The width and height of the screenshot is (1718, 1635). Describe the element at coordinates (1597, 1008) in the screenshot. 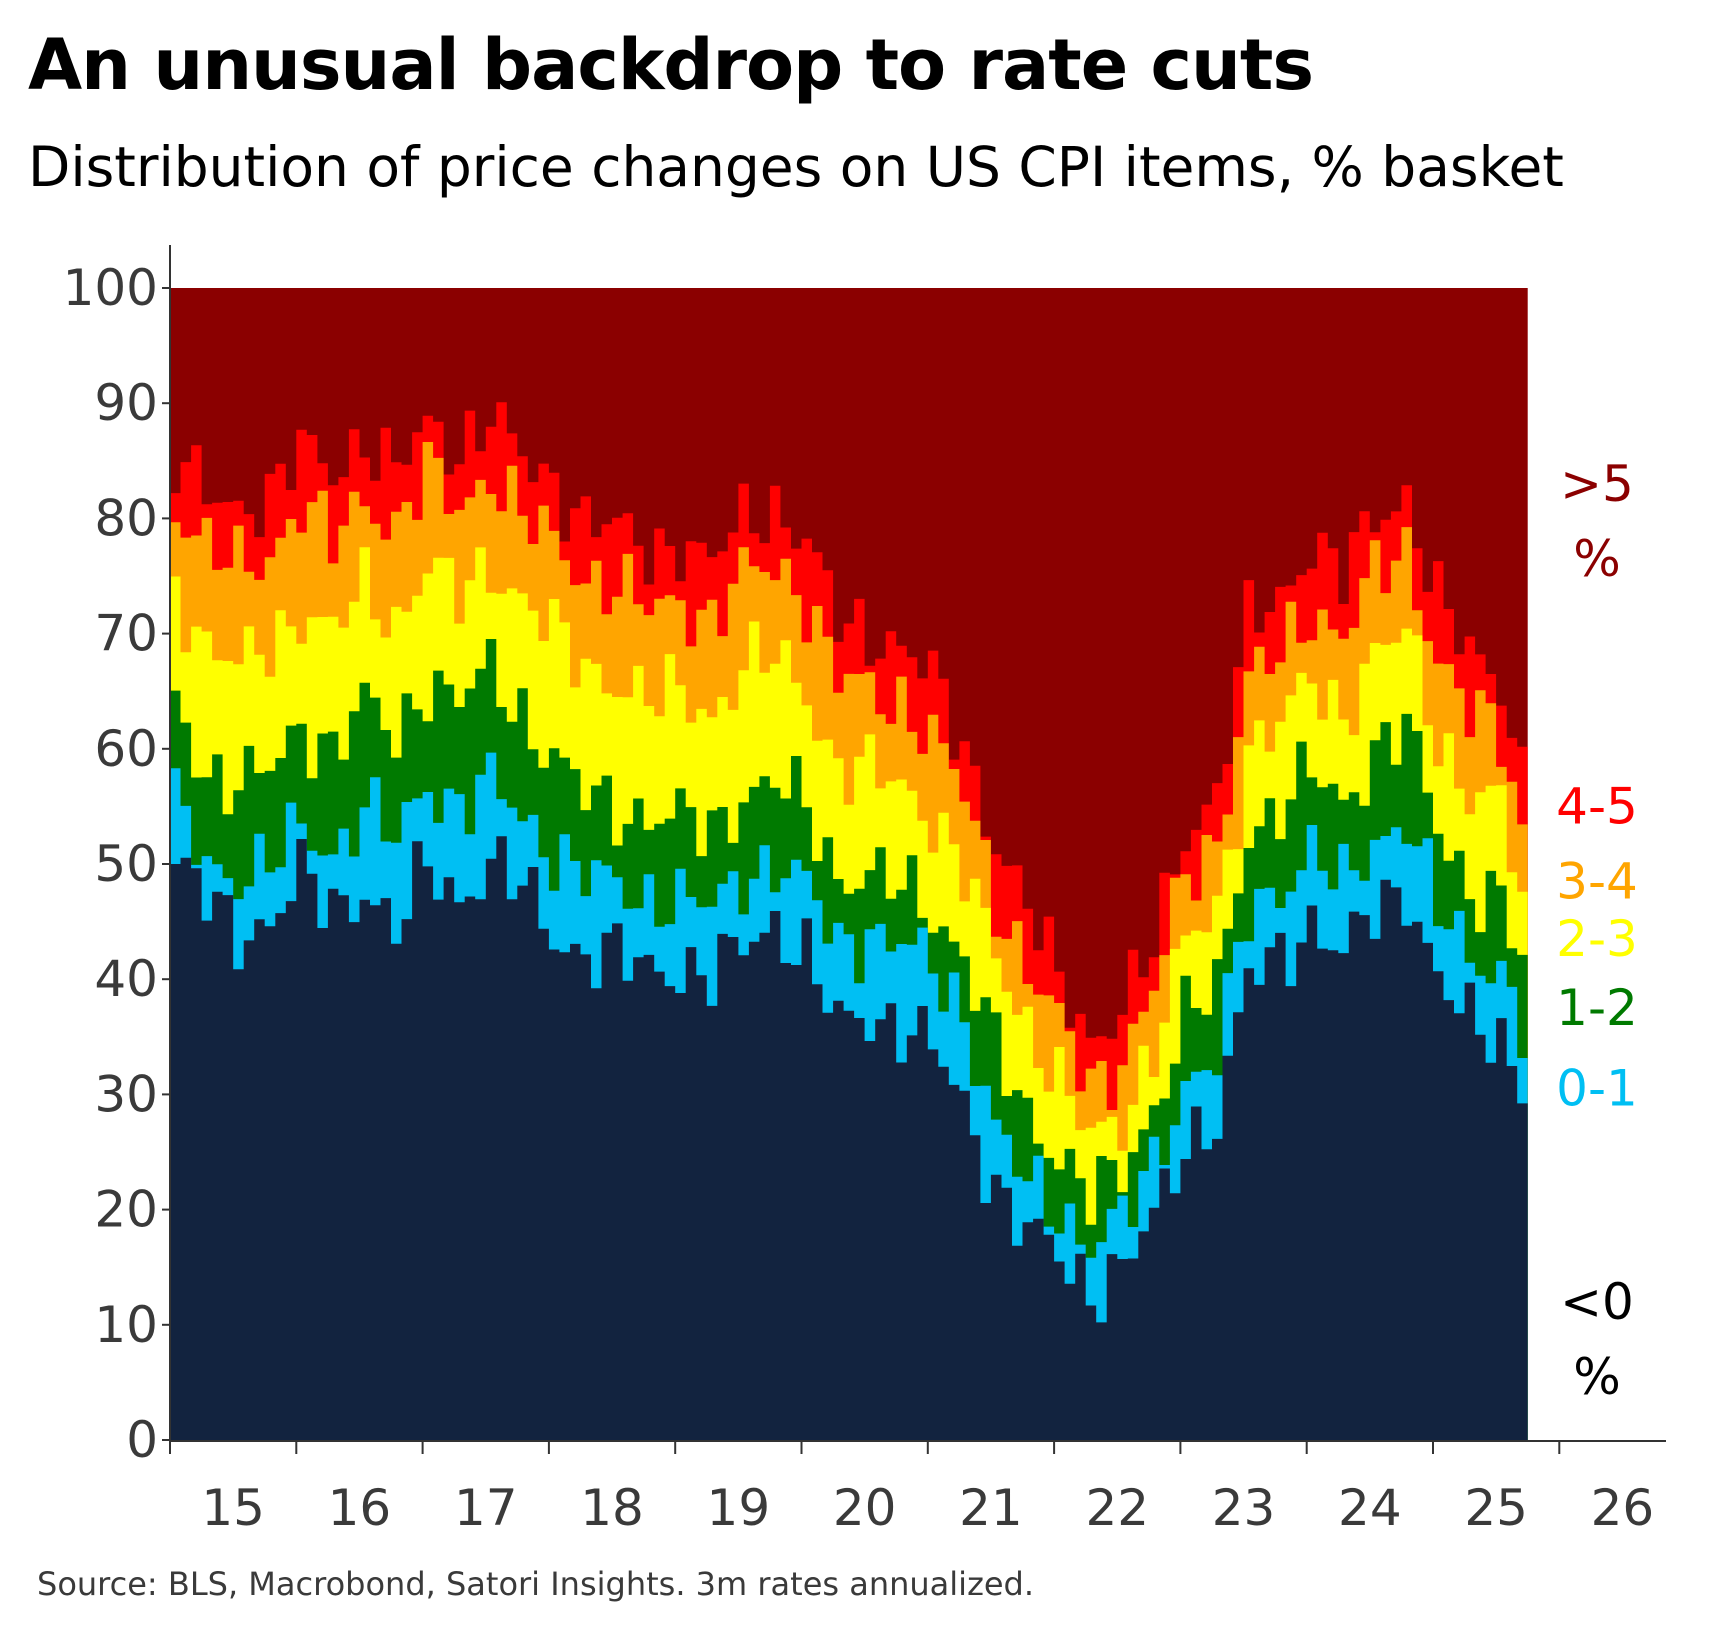

I see `band-label: 1-2` at that location.